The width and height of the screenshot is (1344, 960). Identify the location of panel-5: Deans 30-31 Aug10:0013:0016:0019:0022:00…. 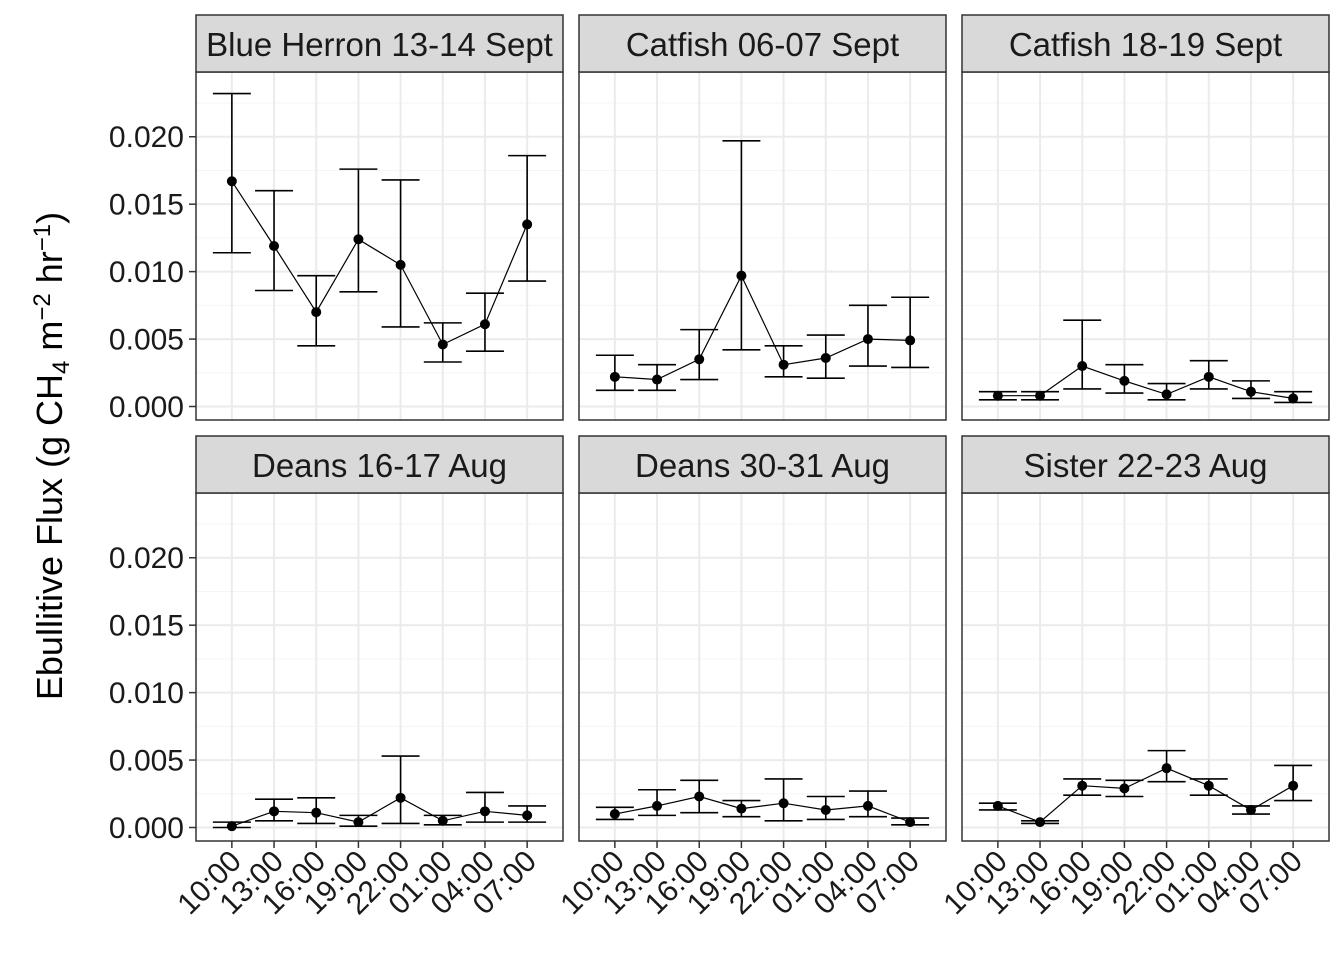
(750, 678).